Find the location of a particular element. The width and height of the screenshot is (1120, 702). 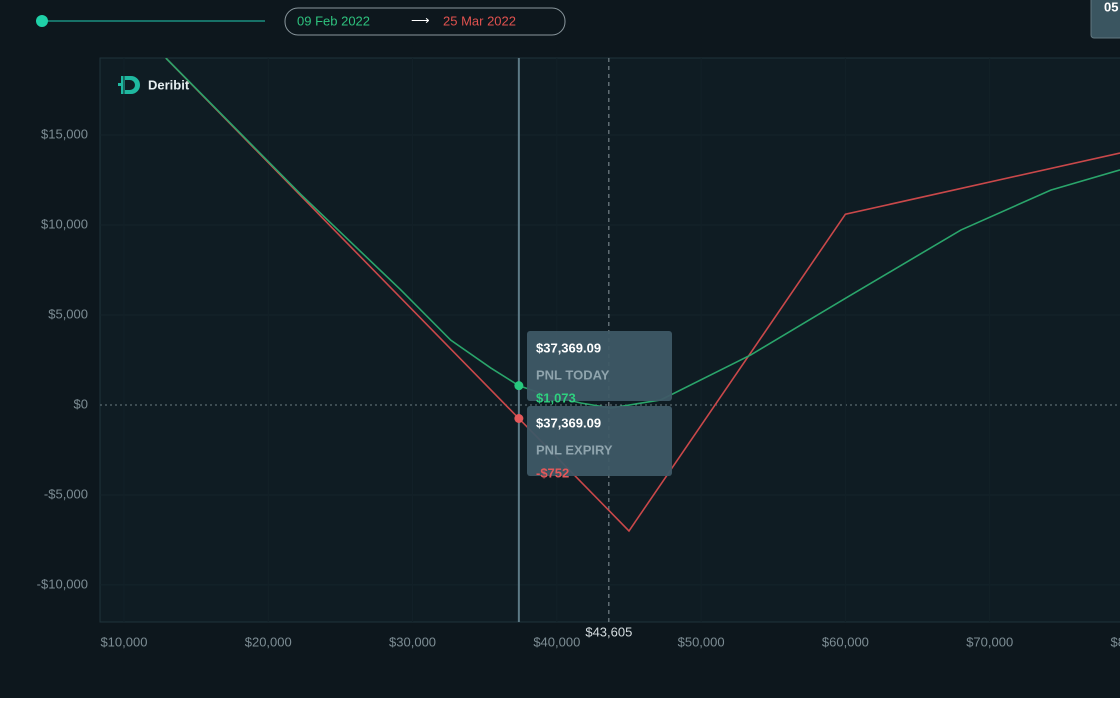

date-pill is located at coordinates (425, 21).